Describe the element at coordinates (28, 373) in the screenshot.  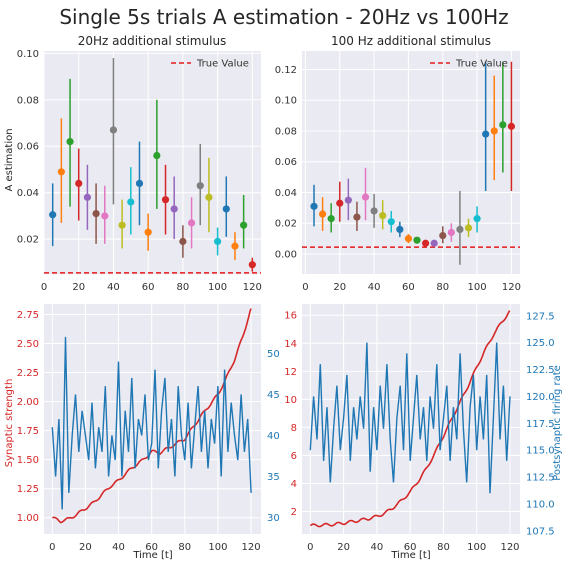
I see `s20-ytick-left-label: 2.25` at that location.